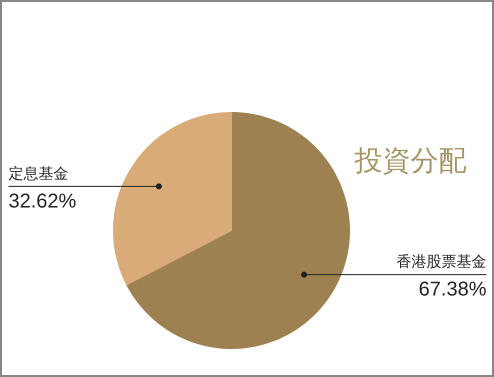 Image resolution: width=494 pixels, height=377 pixels. I want to click on slice-label: 定息基金, so click(38, 173).